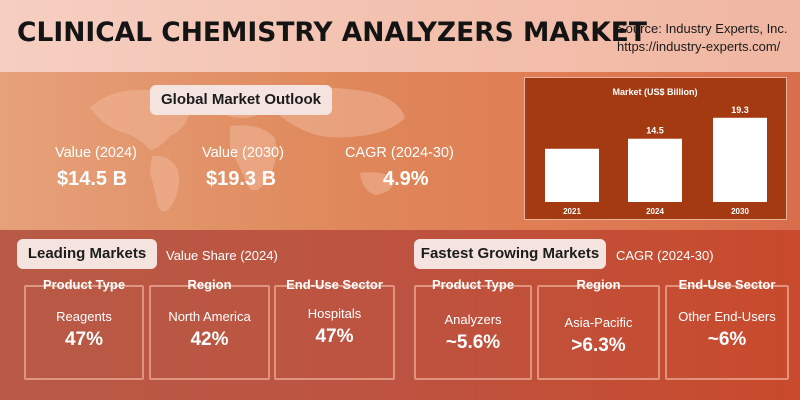 Image resolution: width=800 pixels, height=400 pixels. I want to click on card-value: ~6%, so click(727, 339).